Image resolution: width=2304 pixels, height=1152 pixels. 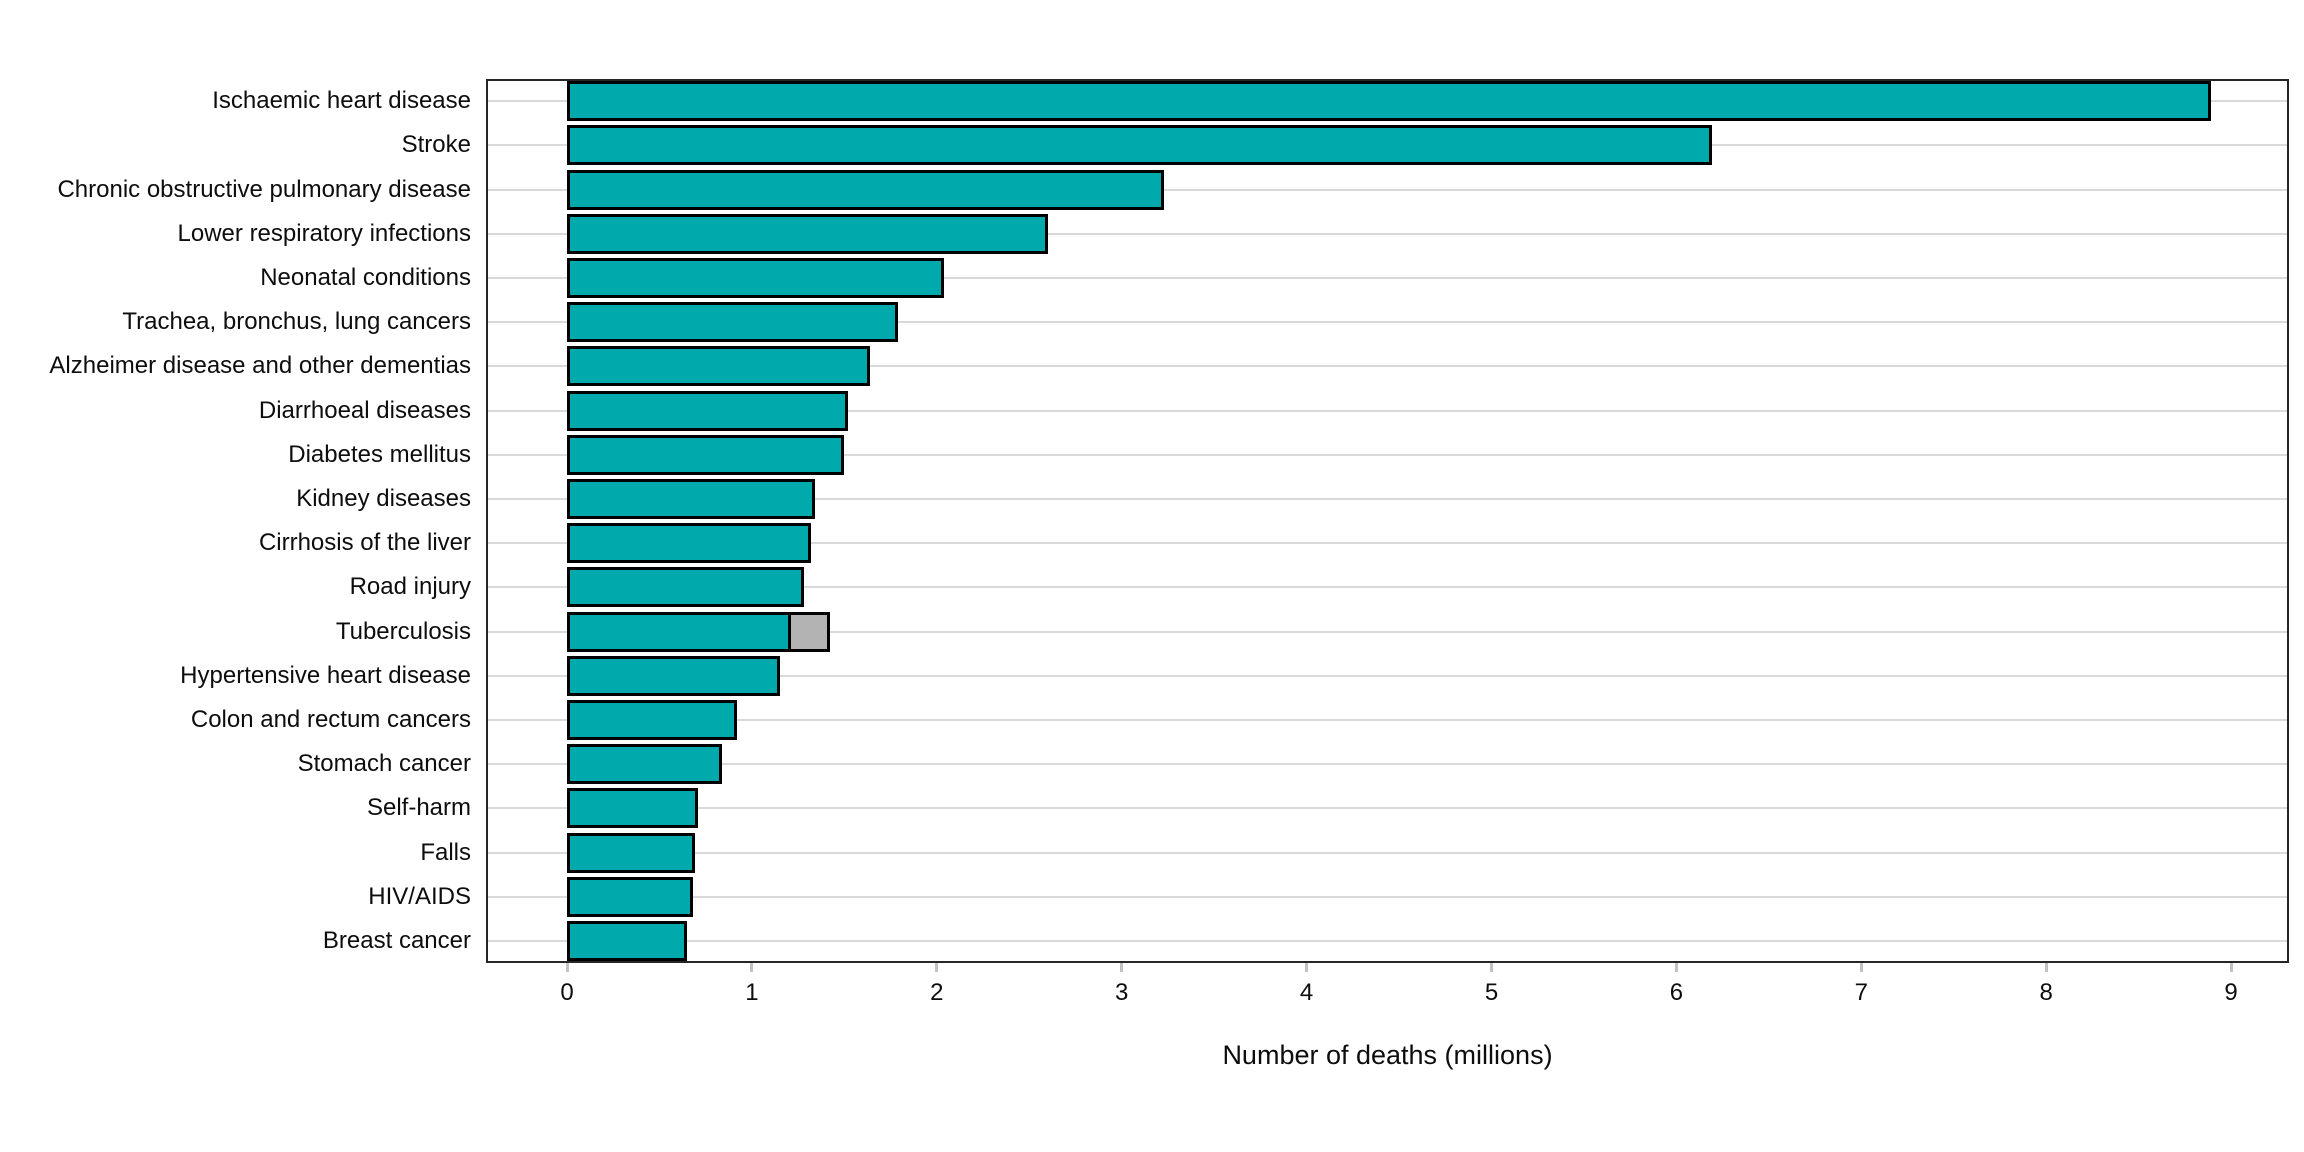 I want to click on category-label: Neonatal conditions, so click(x=365, y=277).